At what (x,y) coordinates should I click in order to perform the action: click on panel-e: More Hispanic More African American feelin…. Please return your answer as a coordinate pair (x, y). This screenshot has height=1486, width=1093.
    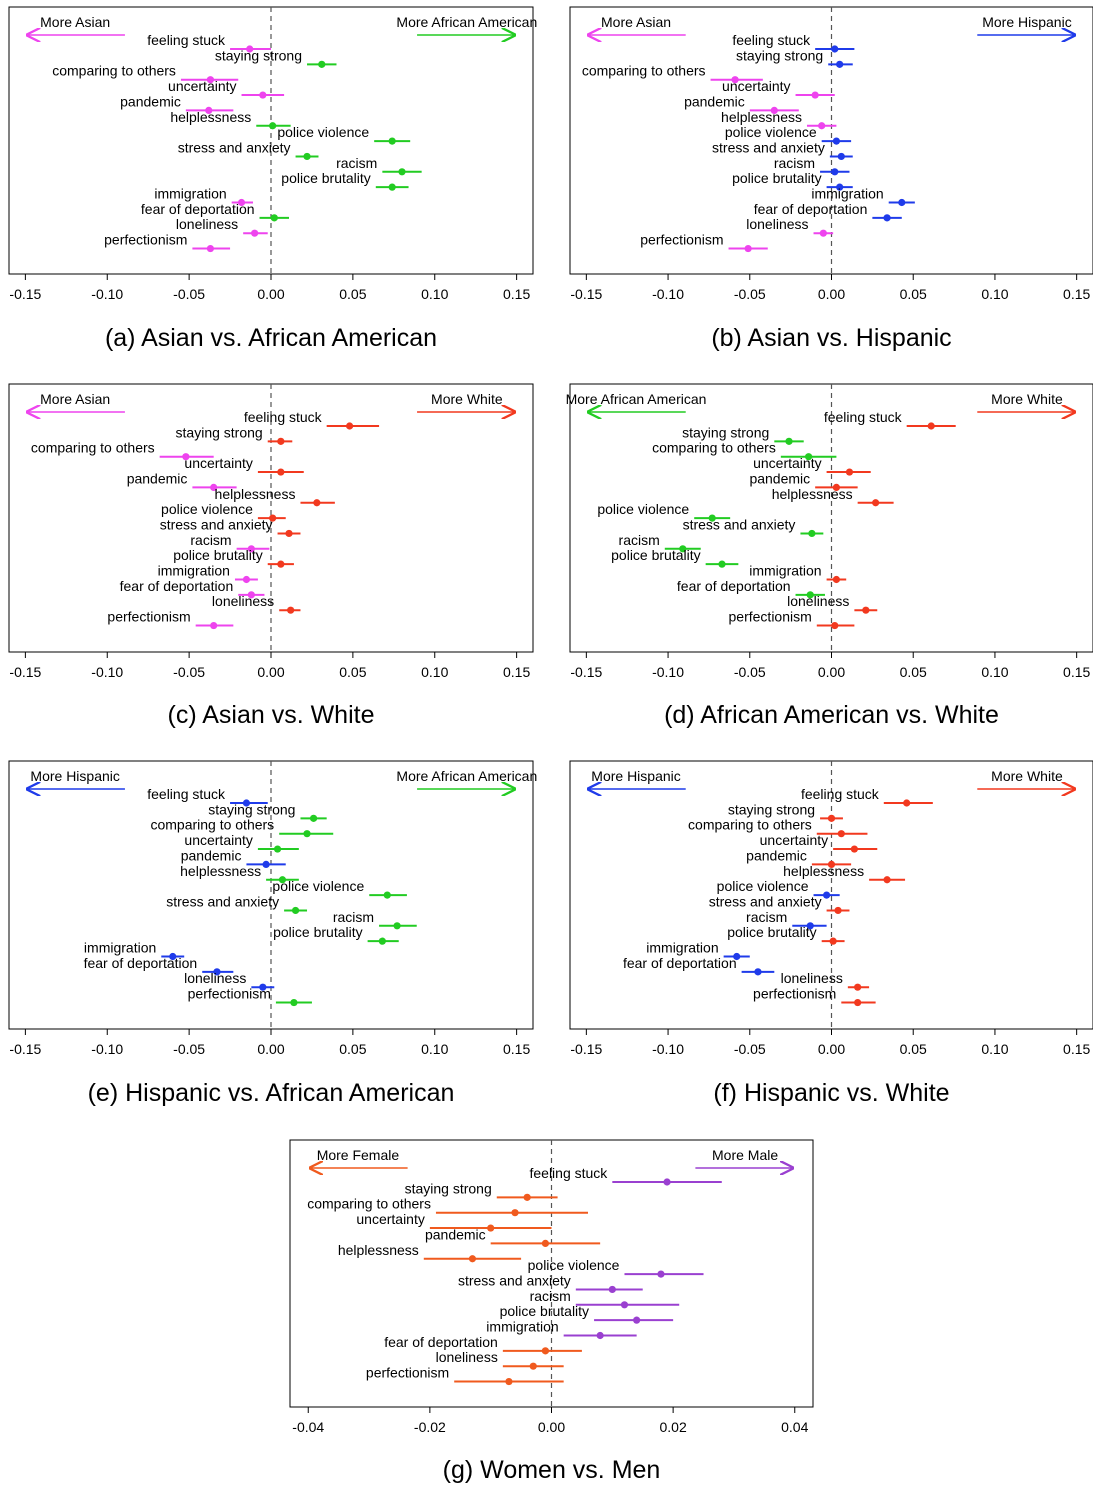
    Looking at the image, I should click on (272, 933).